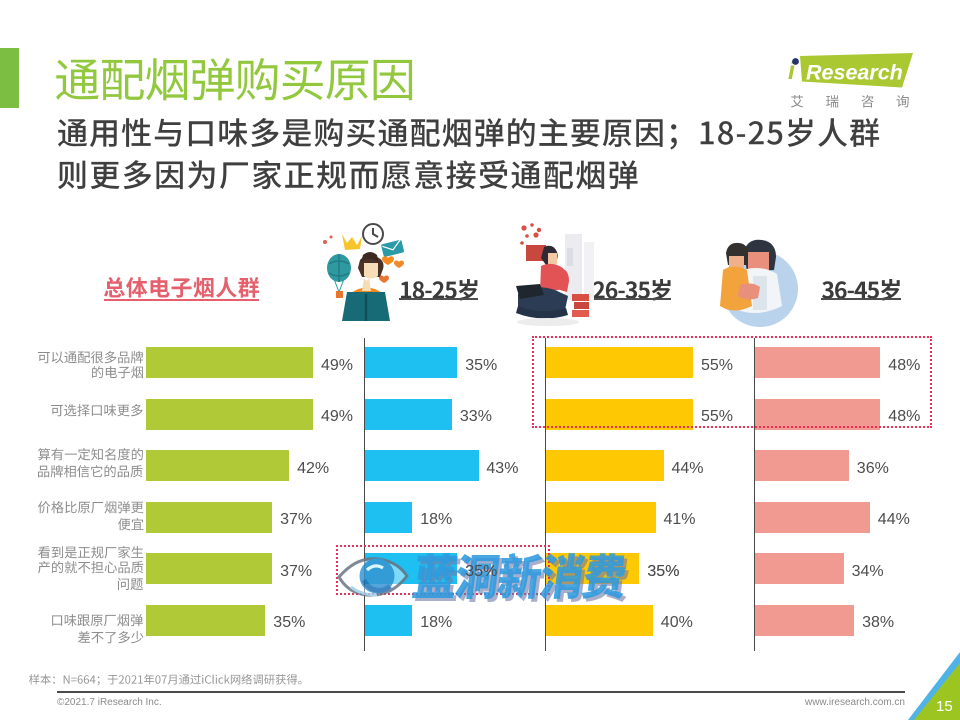 The height and width of the screenshot is (720, 960). What do you see at coordinates (944, 706) in the screenshot?
I see `svg-text: 15` at bounding box center [944, 706].